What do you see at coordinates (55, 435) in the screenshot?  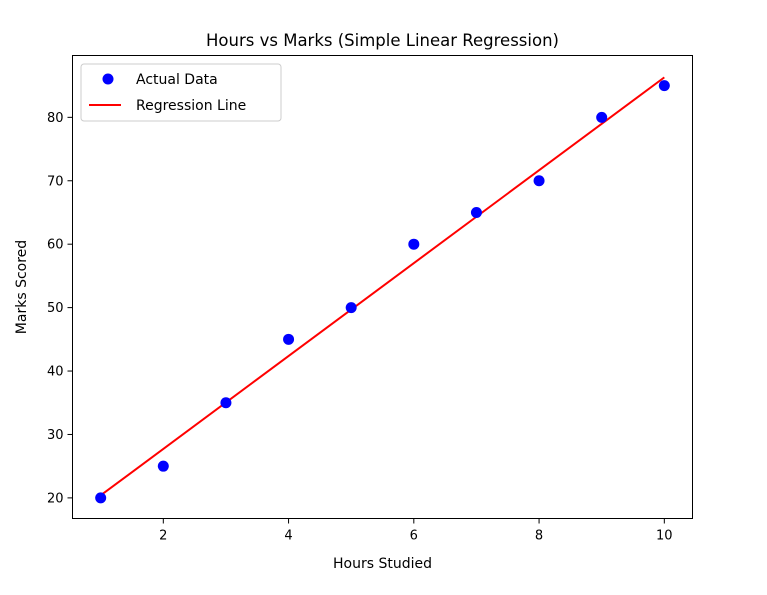 I see `y-tick-label: 30` at bounding box center [55, 435].